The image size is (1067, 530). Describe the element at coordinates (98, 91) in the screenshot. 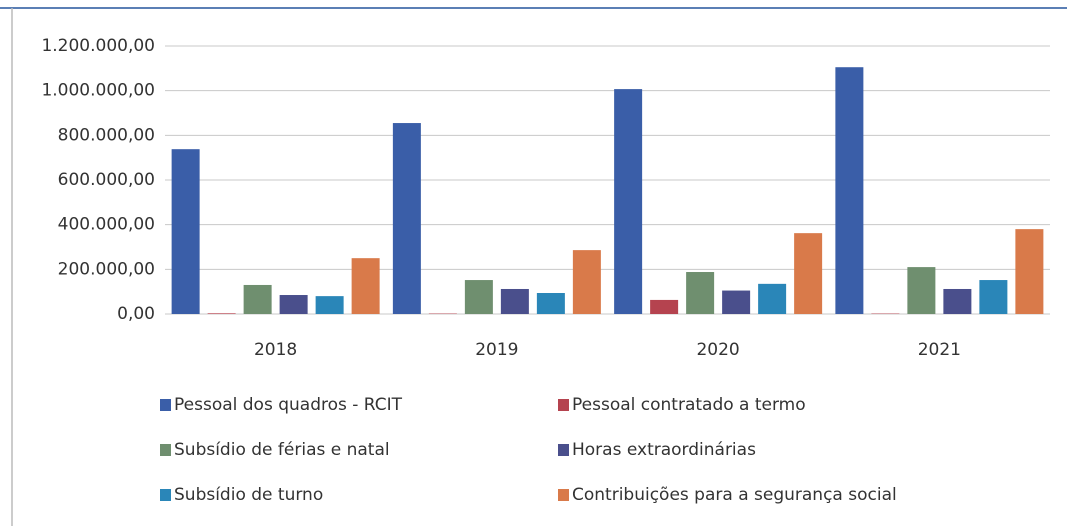

I see `y-tick-label: 1.000.000,00` at that location.